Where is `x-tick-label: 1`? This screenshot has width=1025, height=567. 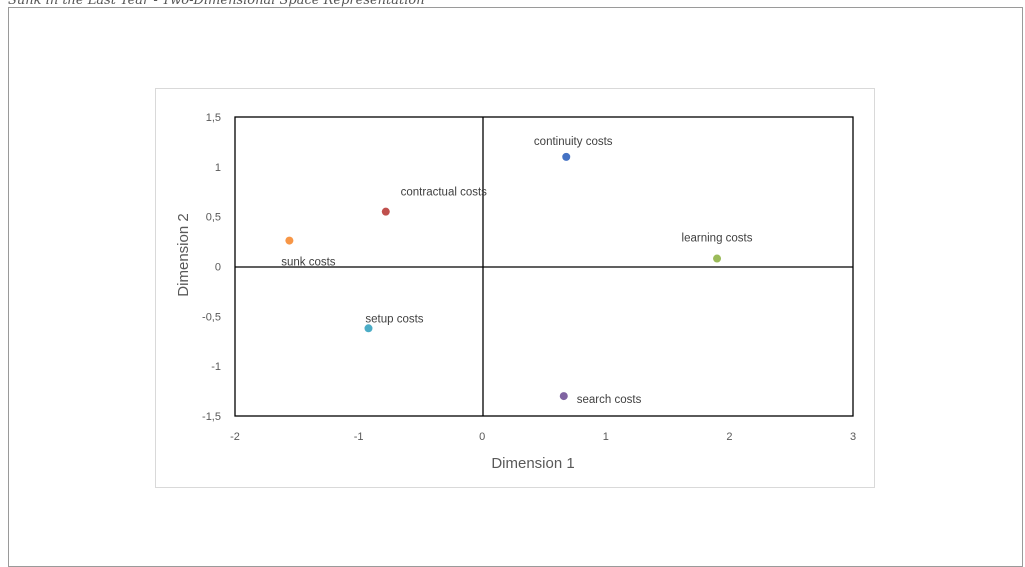 x-tick-label: 1 is located at coordinates (606, 437).